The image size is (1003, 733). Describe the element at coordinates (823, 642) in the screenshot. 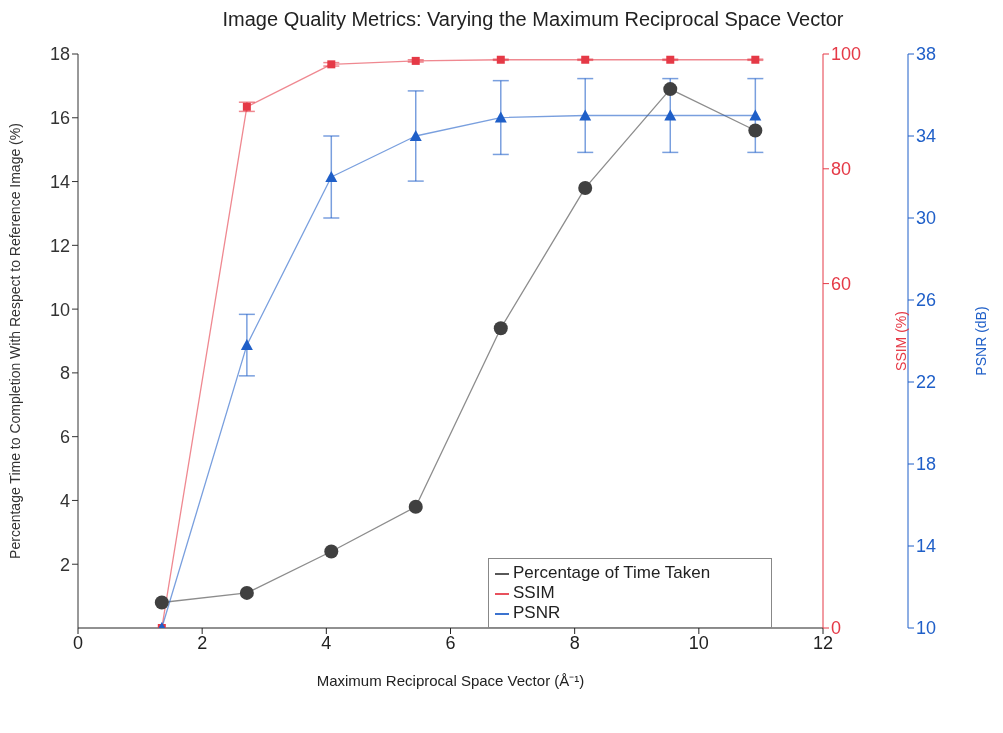

I see `x-tick-label: 12` at that location.